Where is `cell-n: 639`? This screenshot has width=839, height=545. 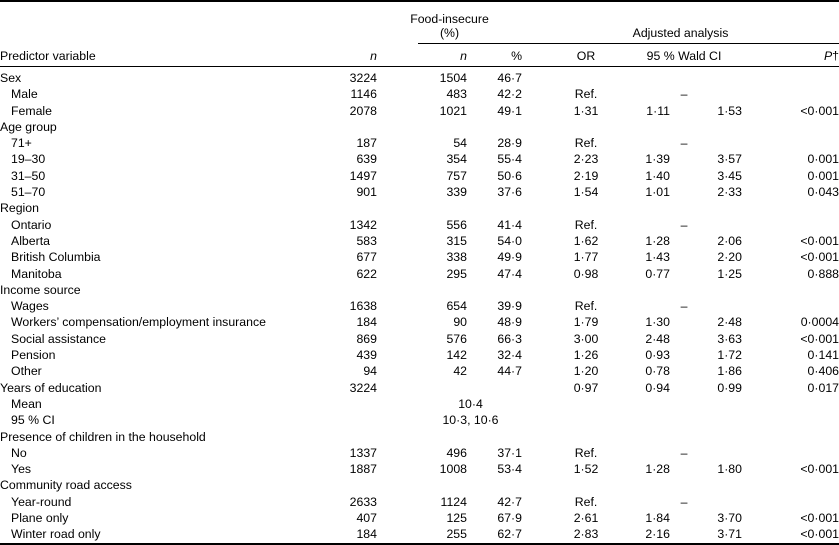
cell-n: 639 is located at coordinates (366, 159).